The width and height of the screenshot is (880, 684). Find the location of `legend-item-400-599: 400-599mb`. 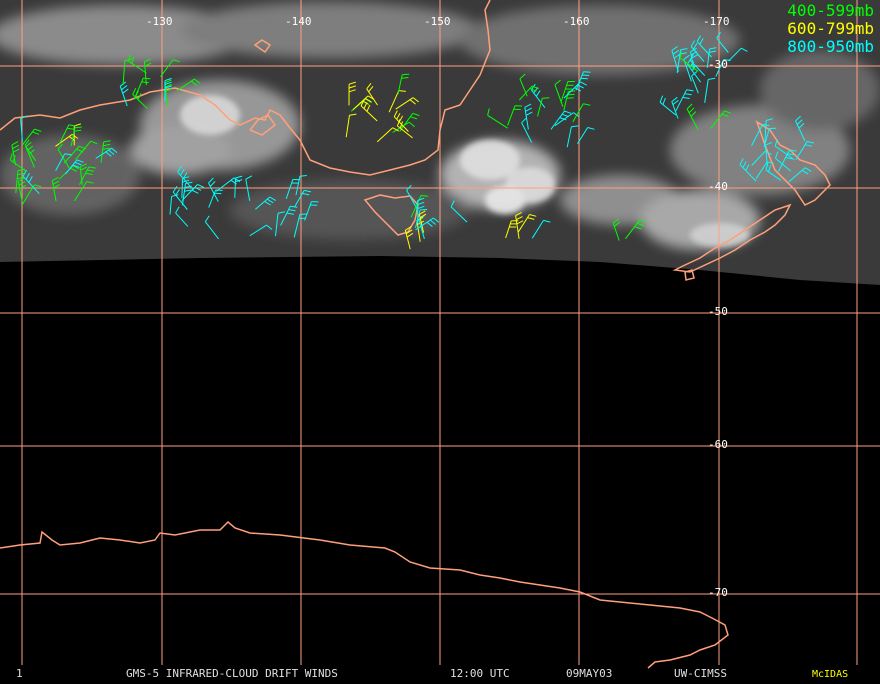

legend-item-400-599: 400-599mb is located at coordinates (830, 11).